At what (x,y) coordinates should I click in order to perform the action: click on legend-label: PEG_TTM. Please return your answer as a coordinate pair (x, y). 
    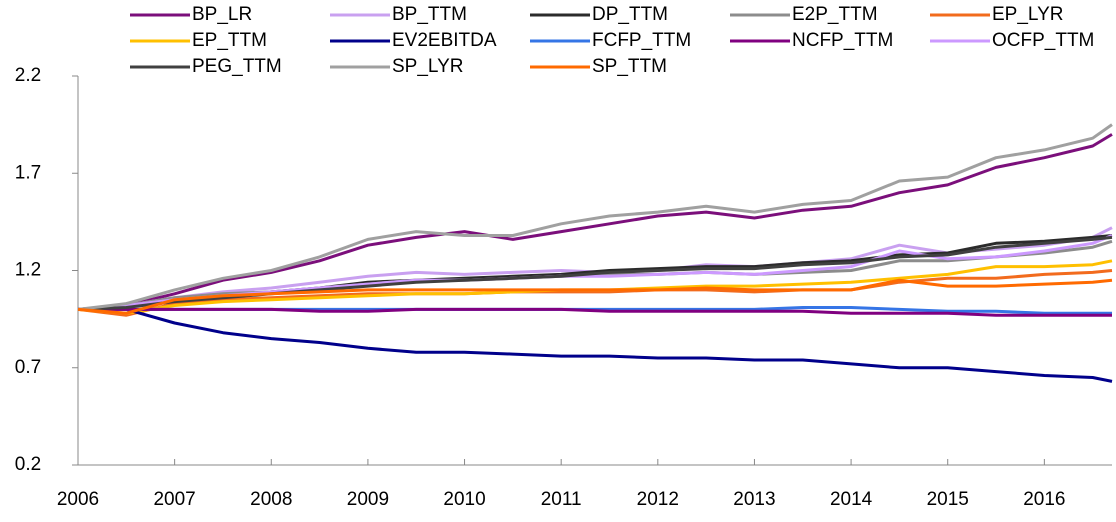
    Looking at the image, I should click on (237, 66).